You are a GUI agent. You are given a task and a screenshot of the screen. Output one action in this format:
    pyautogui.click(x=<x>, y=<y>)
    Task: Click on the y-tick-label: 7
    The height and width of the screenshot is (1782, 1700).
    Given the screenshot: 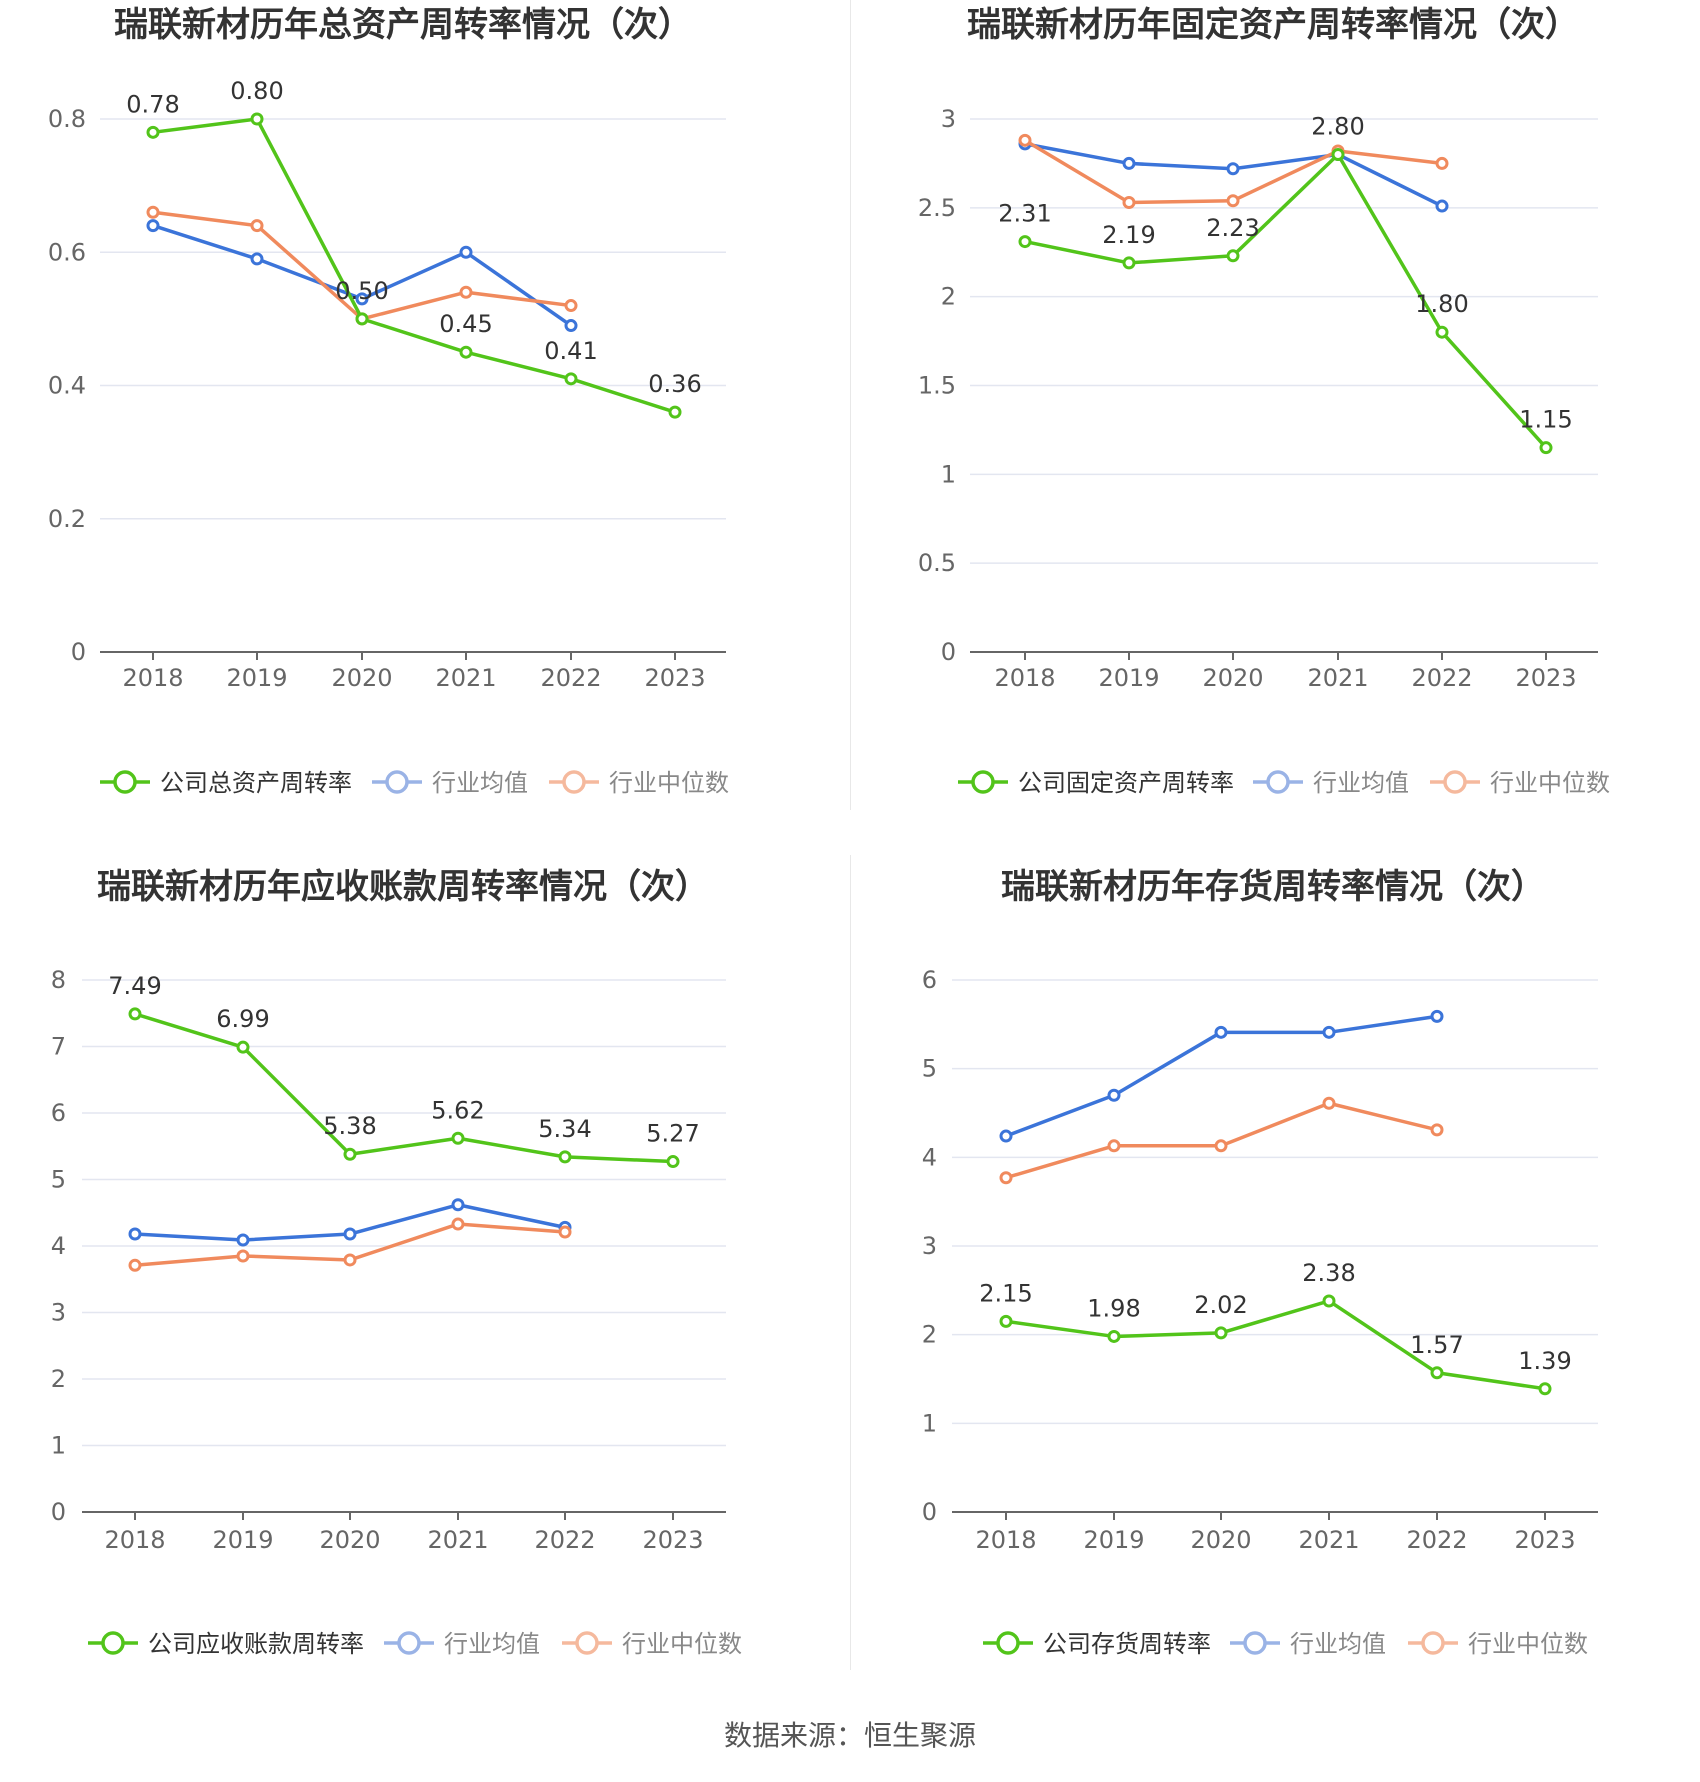 What is the action you would take?
    pyautogui.click(x=58, y=1047)
    